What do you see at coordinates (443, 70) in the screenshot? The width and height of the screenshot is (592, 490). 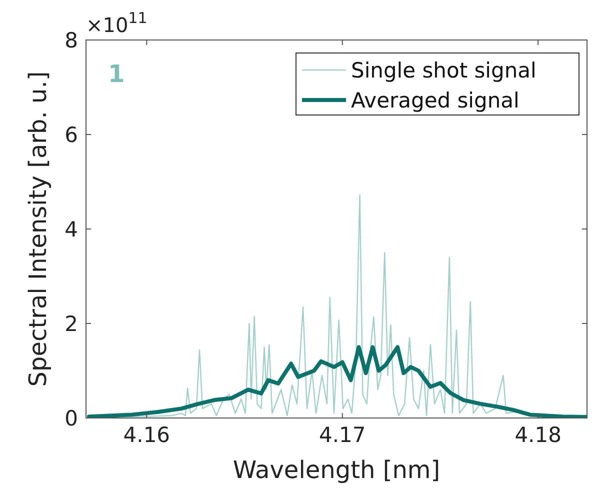 I see `legend-label: Single shot signal` at bounding box center [443, 70].